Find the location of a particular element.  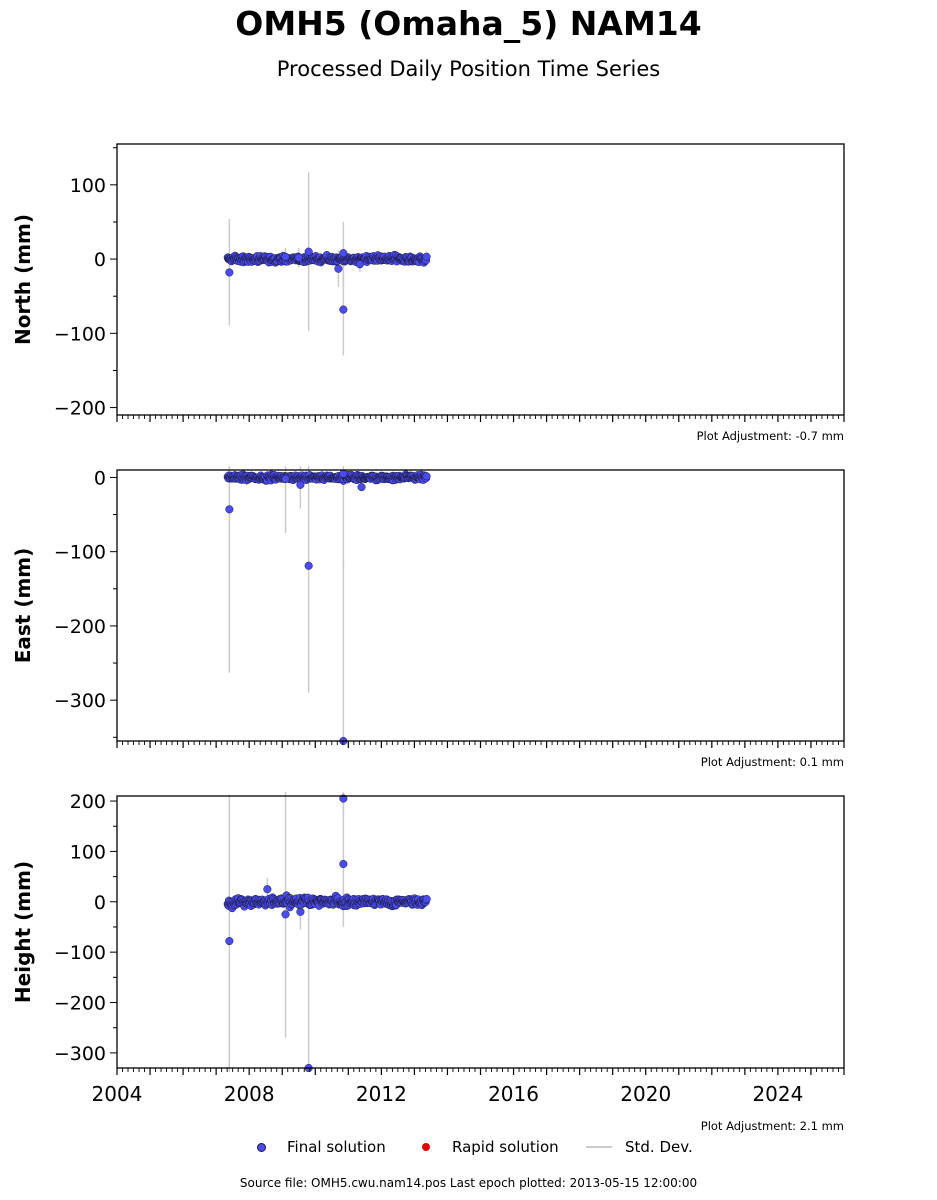

plot-adjustment-label: Plot Adjustment: -0.7 mm is located at coordinates (770, 436).